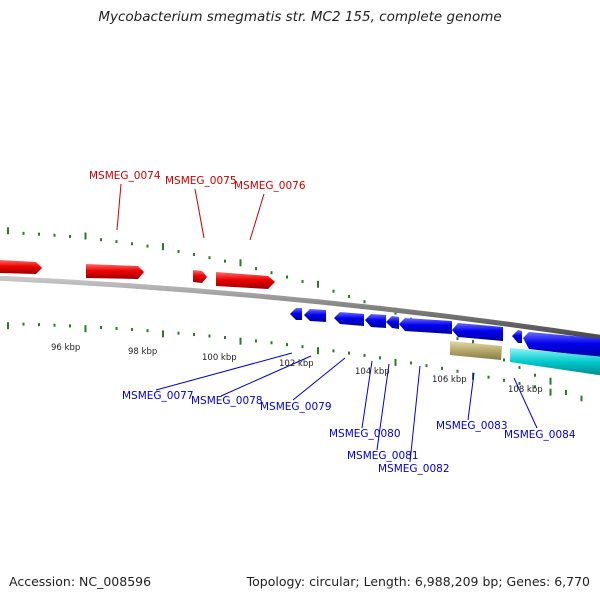  I want to click on scale-label-96kbp: 96 kbp, so click(65, 348).